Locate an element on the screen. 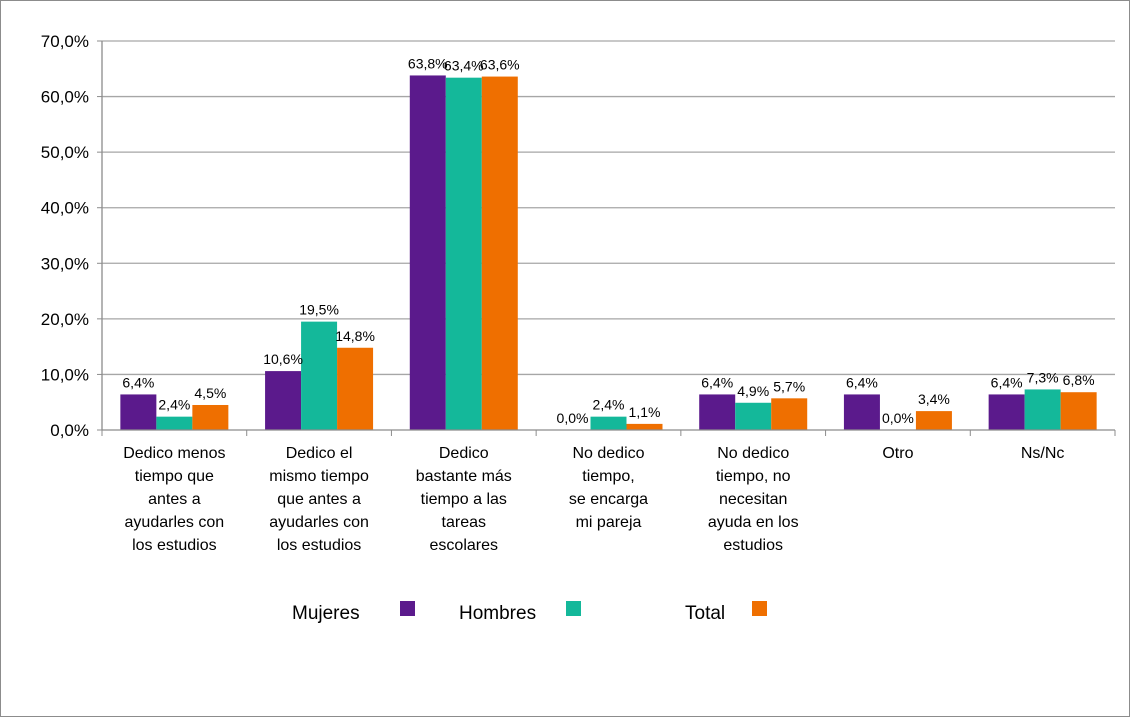  category-label-line: antes a is located at coordinates (174, 499).